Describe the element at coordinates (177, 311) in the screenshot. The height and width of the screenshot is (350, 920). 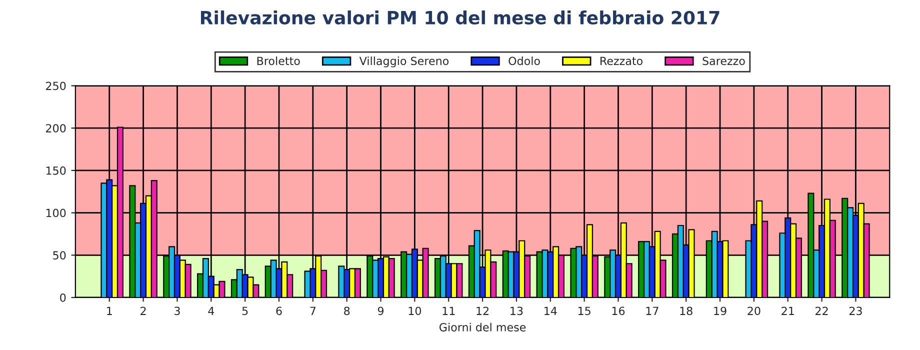
I see `x-tick-label: 3` at that location.